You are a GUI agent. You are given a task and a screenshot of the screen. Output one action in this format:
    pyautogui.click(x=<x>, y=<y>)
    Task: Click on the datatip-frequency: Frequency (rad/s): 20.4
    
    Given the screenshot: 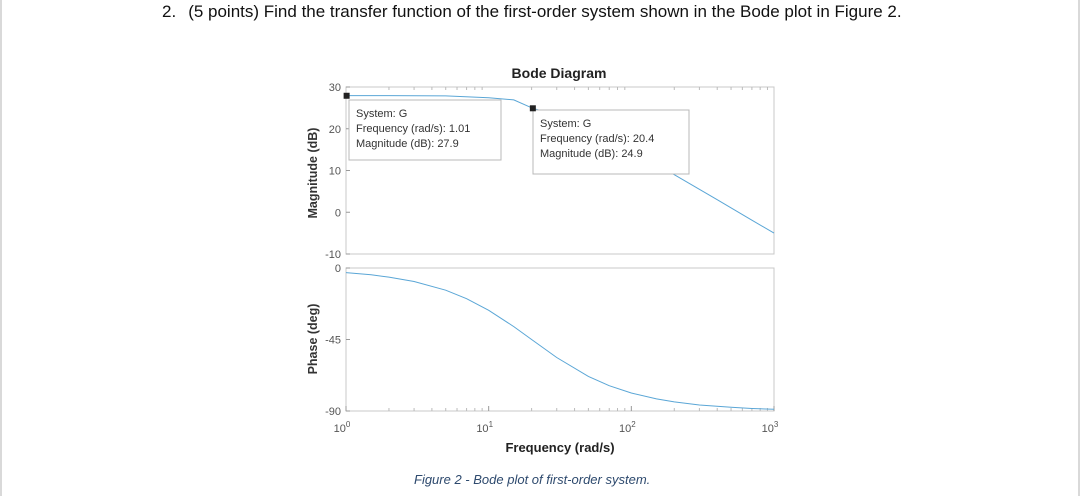 What is the action you would take?
    pyautogui.click(x=597, y=139)
    